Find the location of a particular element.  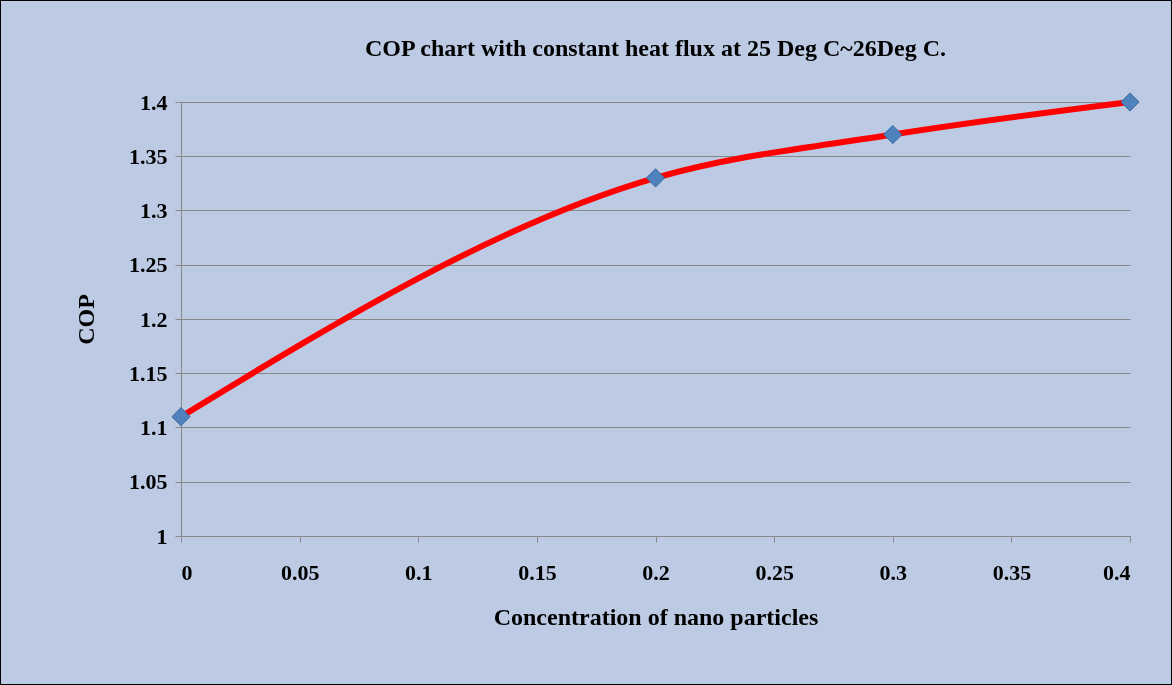

x-tick-label: 0.2 is located at coordinates (656, 572).